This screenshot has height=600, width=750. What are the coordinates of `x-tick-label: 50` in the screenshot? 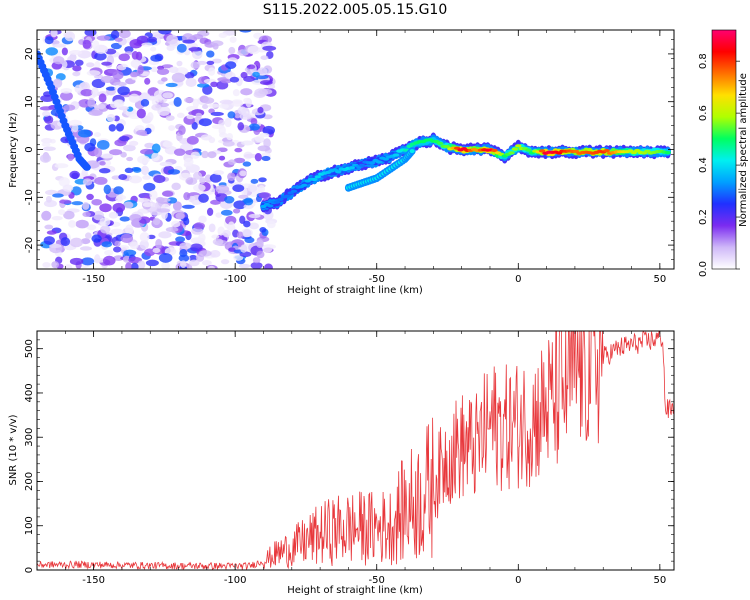 It's located at (659, 279).